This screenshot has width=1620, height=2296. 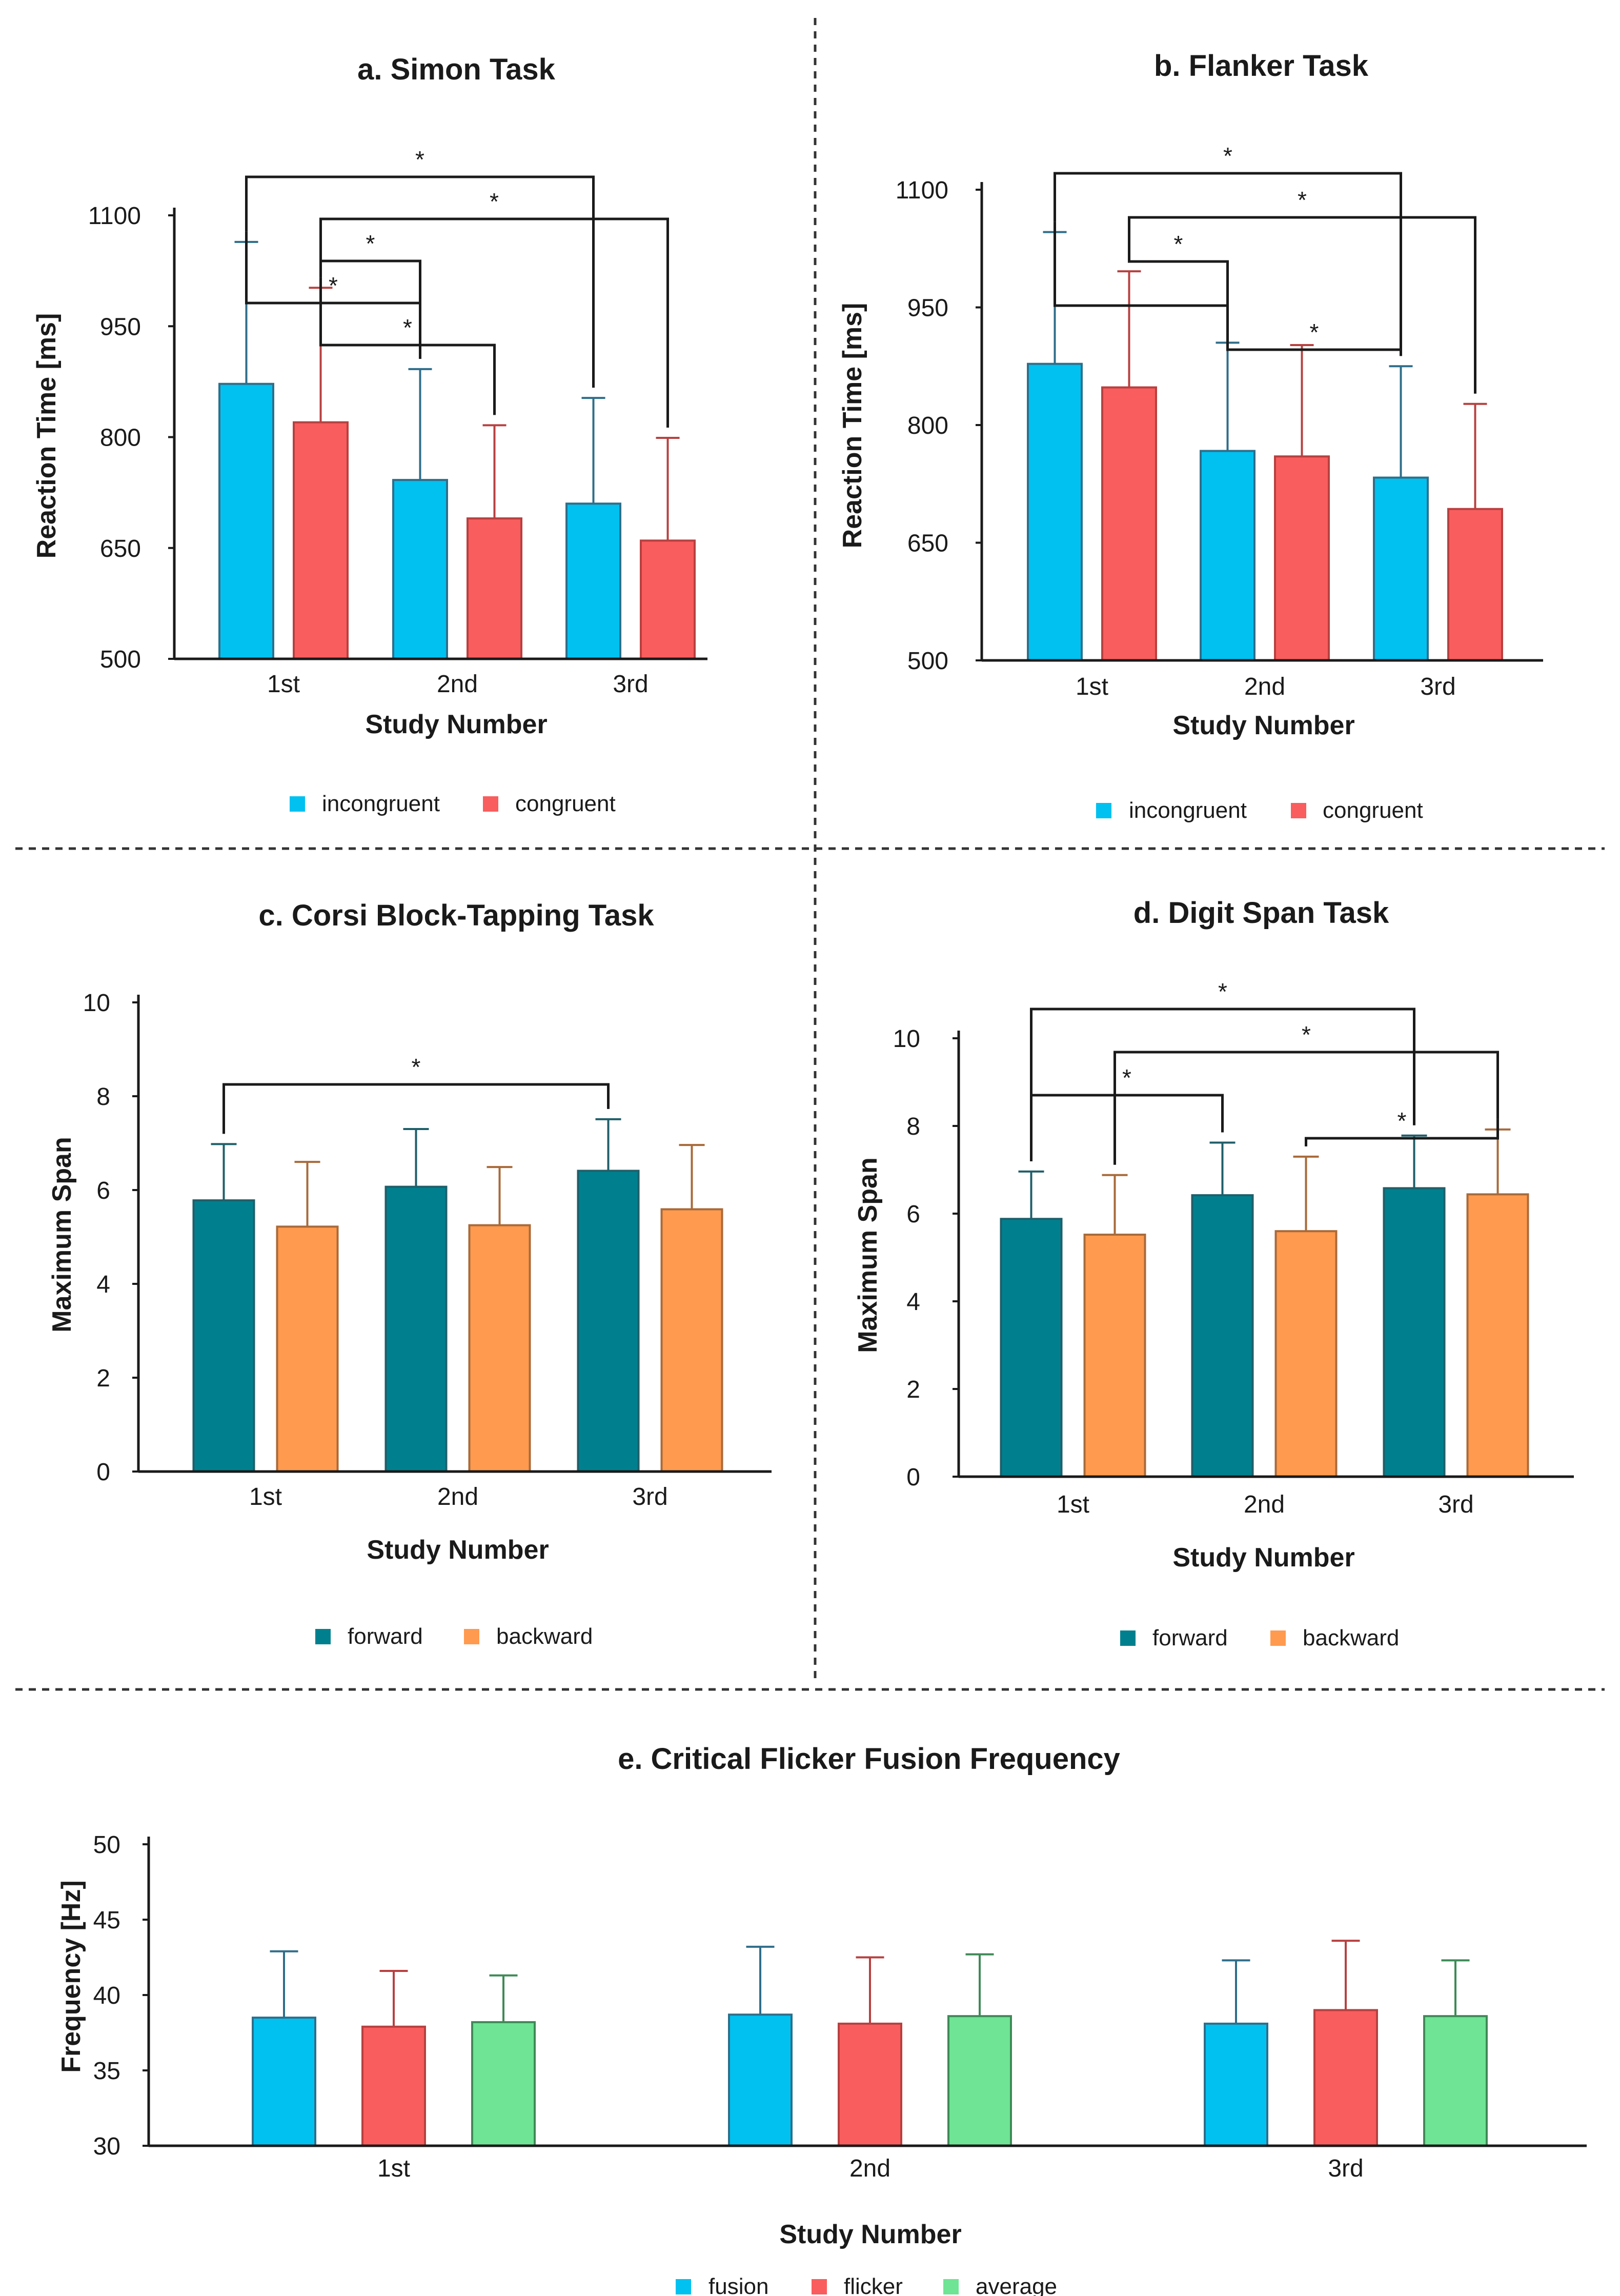 I want to click on panel-c-plot: 0 2 4 6 8 10 1st 2nd 3rd *, so click(x=427, y=1250).